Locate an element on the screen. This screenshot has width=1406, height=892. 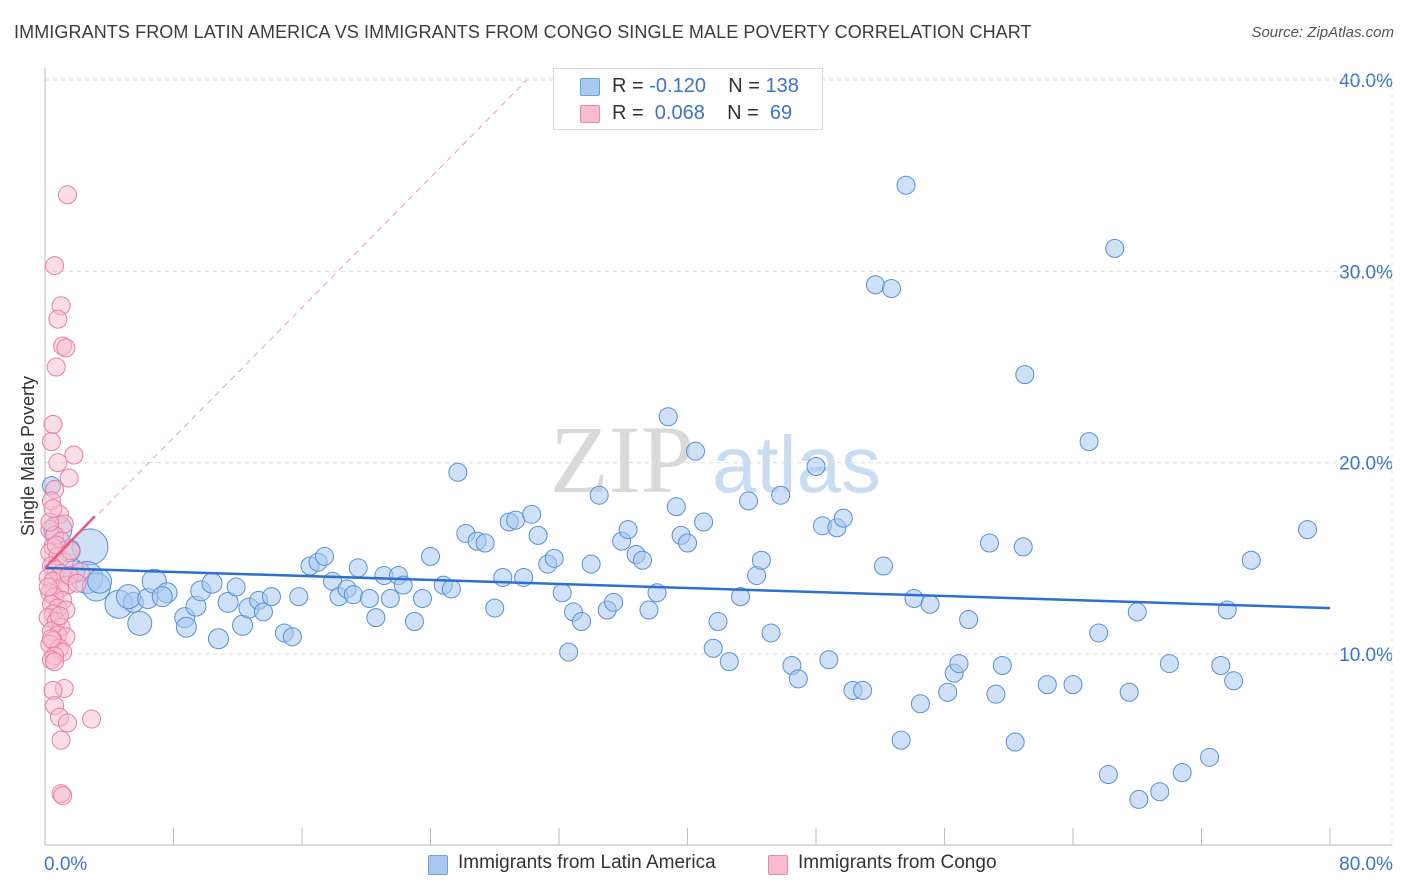
legend-label: Immigrants from Latin America is located at coordinates (587, 862).